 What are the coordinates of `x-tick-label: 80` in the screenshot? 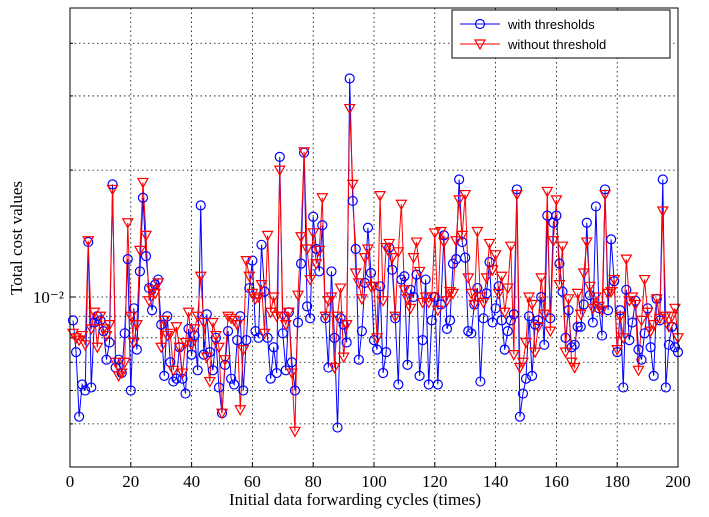 It's located at (313, 481).